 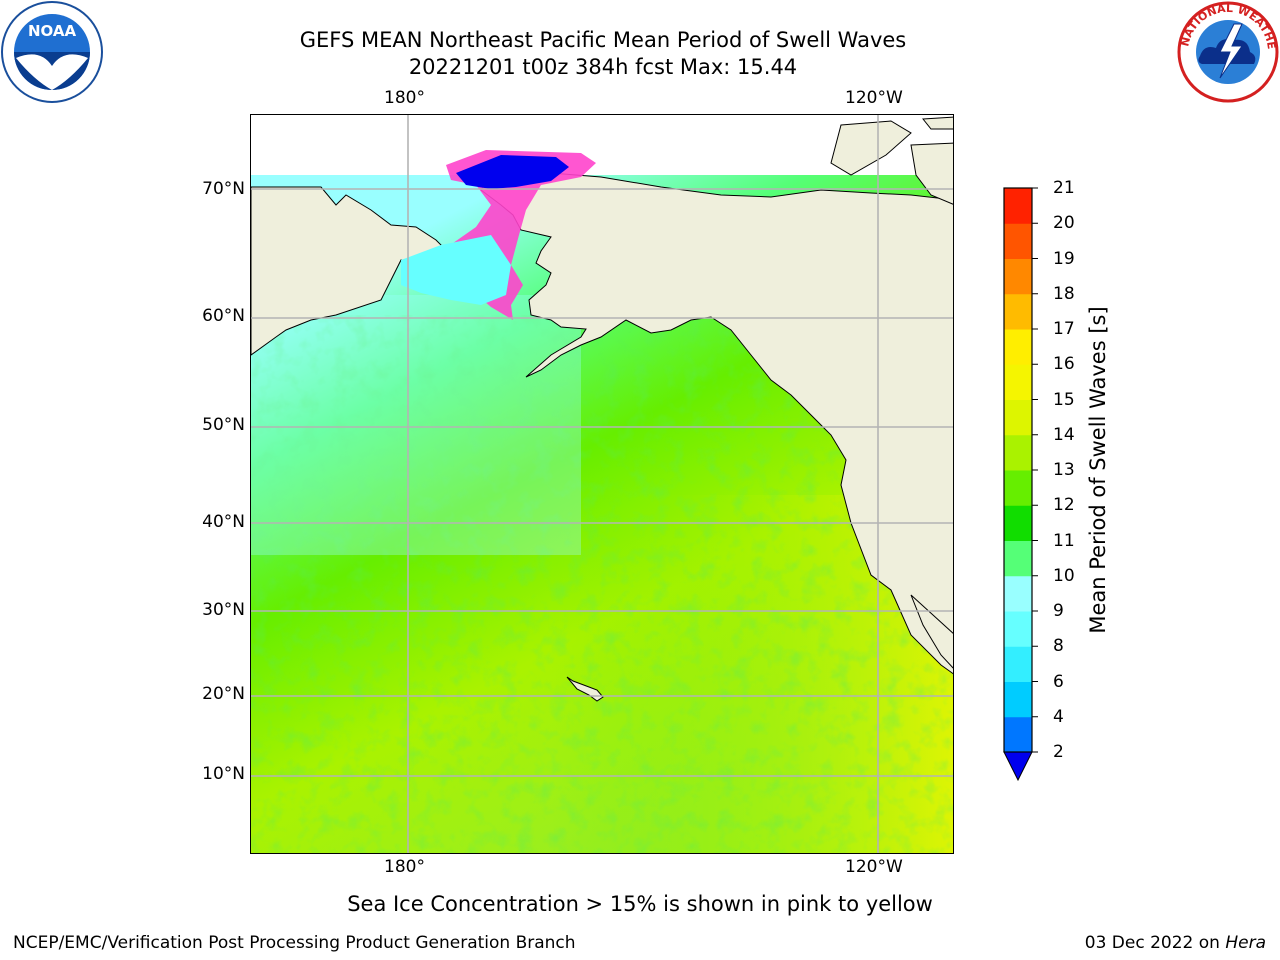 What do you see at coordinates (1064, 470) in the screenshot?
I see `colorbar-label-13: 13` at bounding box center [1064, 470].